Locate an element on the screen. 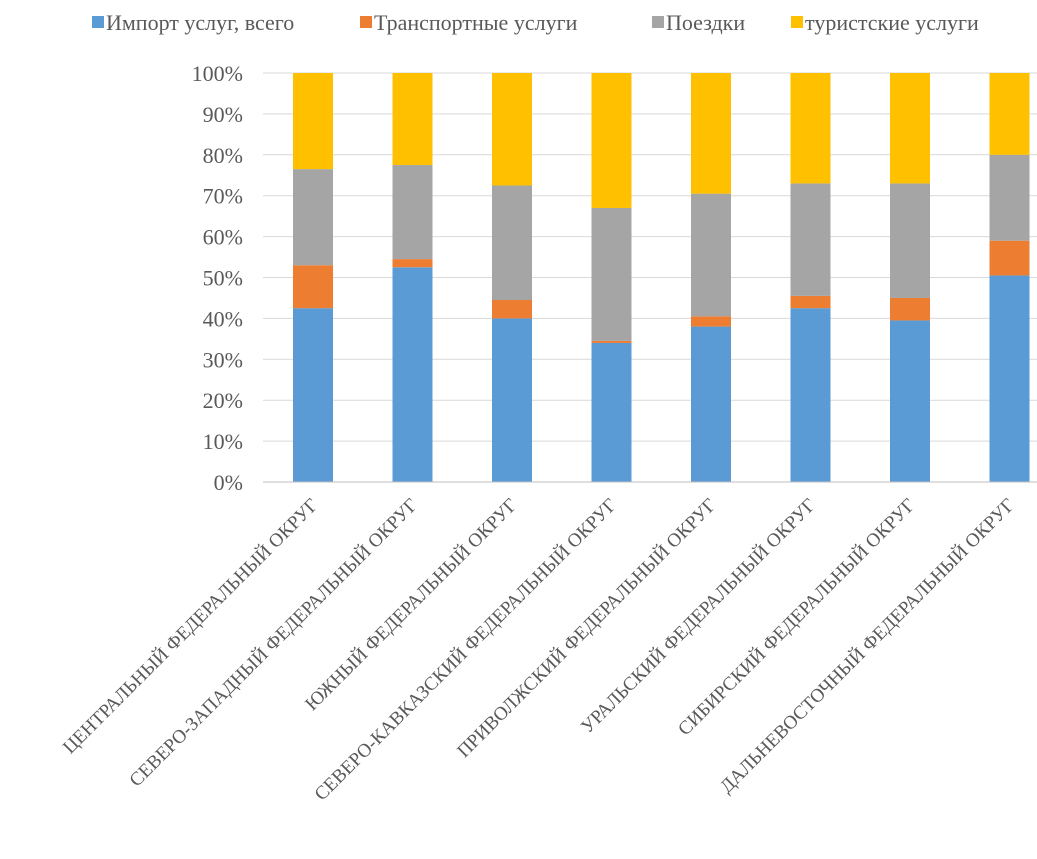 This screenshot has height=859, width=1037. y-tick-label: 30% is located at coordinates (223, 359).